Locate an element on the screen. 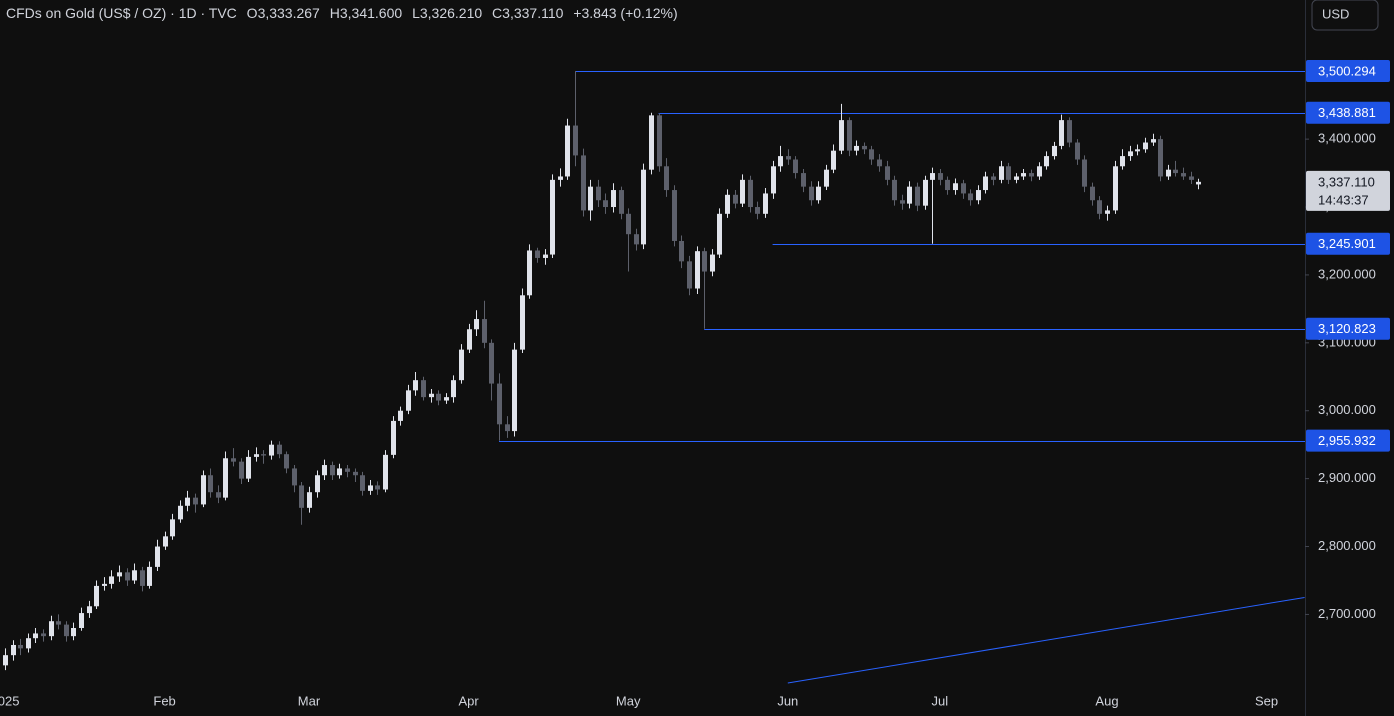 The image size is (1394, 716). currency-button is located at coordinates (1345, 15).